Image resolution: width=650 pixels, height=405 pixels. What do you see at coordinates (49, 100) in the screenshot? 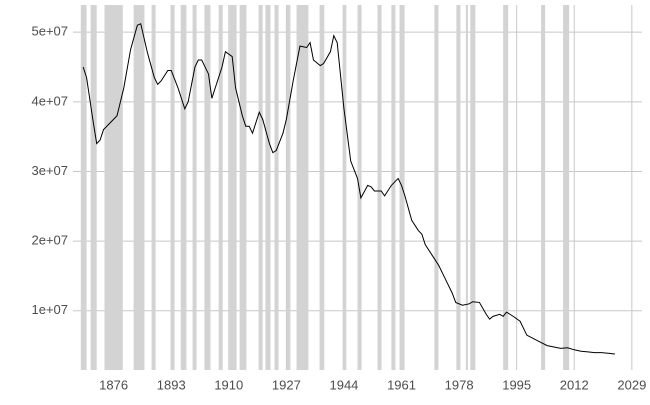
I see `y-tick-label: 4e+07` at bounding box center [49, 100].